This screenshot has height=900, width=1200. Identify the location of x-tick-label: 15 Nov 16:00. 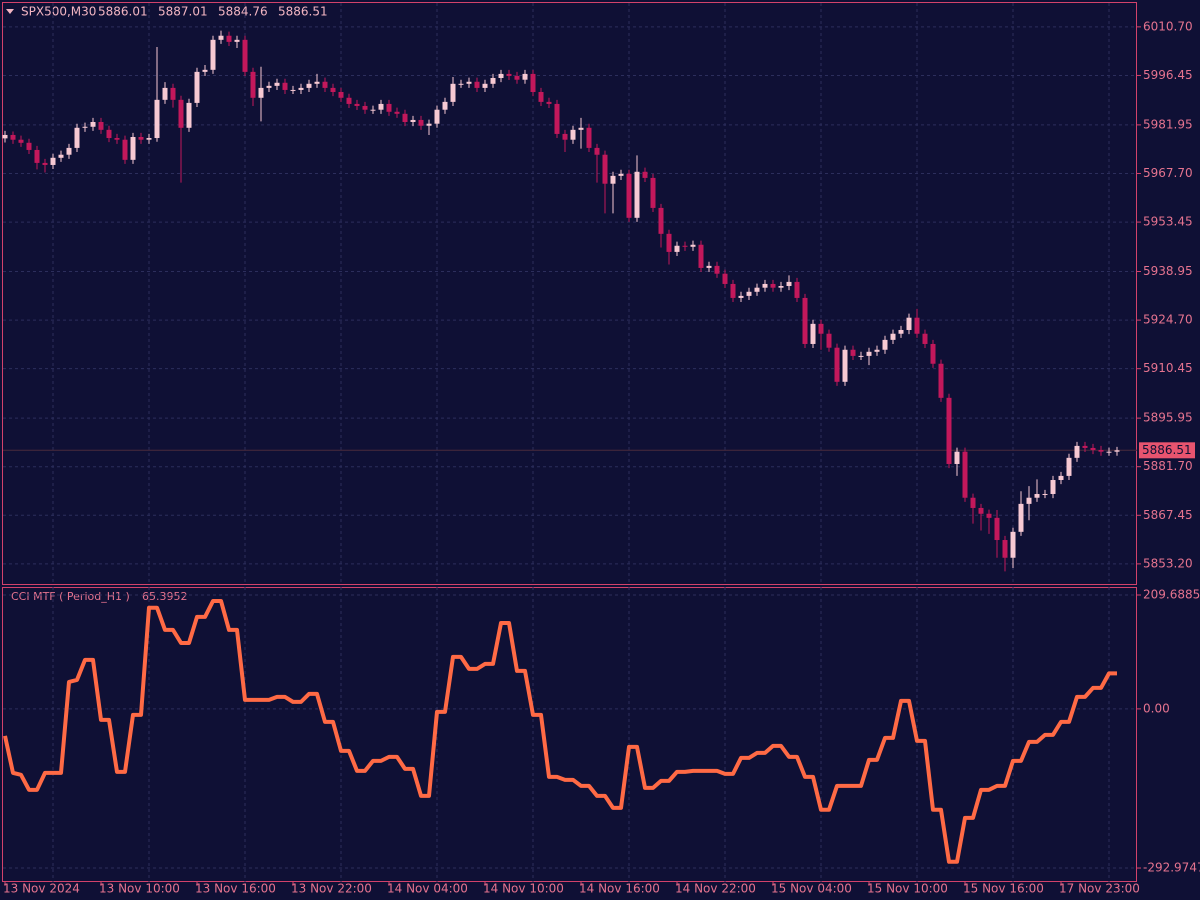
(1003, 889).